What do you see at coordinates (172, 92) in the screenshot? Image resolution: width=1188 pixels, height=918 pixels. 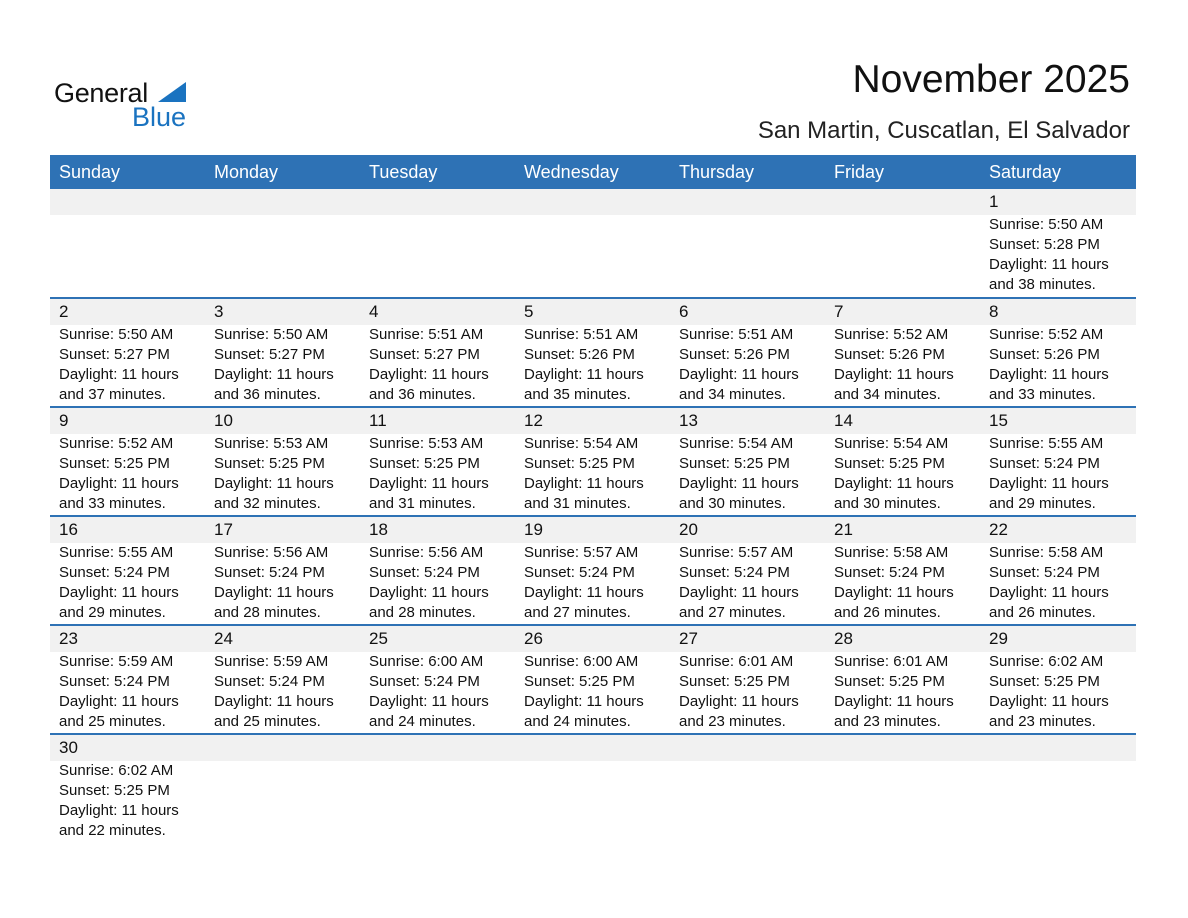 I see `logo-triangle-icon` at bounding box center [172, 92].